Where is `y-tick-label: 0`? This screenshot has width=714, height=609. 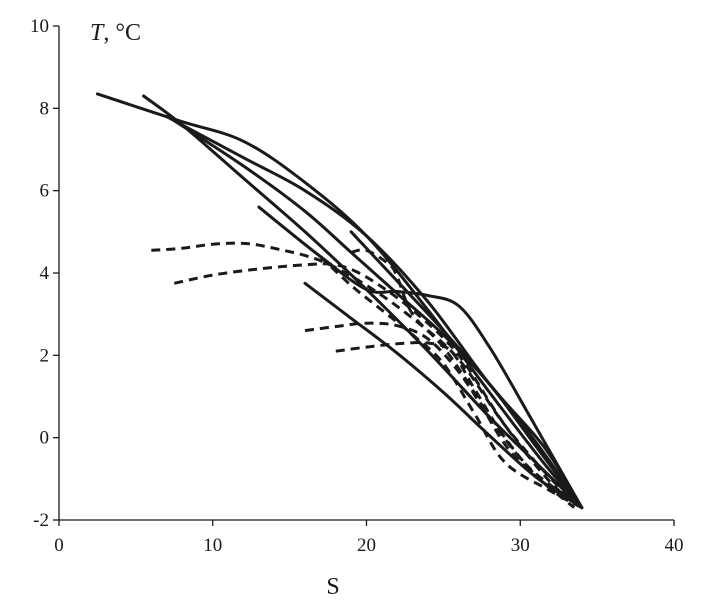
y-tick-label: 0 is located at coordinates (45, 438).